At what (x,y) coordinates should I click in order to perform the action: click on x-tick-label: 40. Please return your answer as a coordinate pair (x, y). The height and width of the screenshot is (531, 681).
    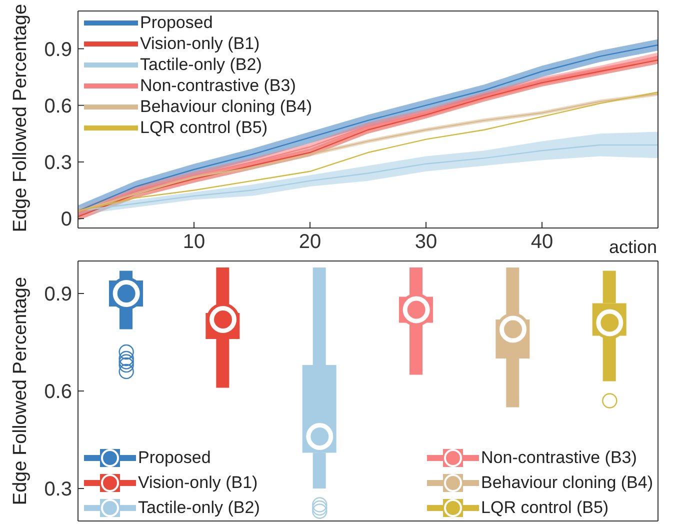
    Looking at the image, I should click on (542, 242).